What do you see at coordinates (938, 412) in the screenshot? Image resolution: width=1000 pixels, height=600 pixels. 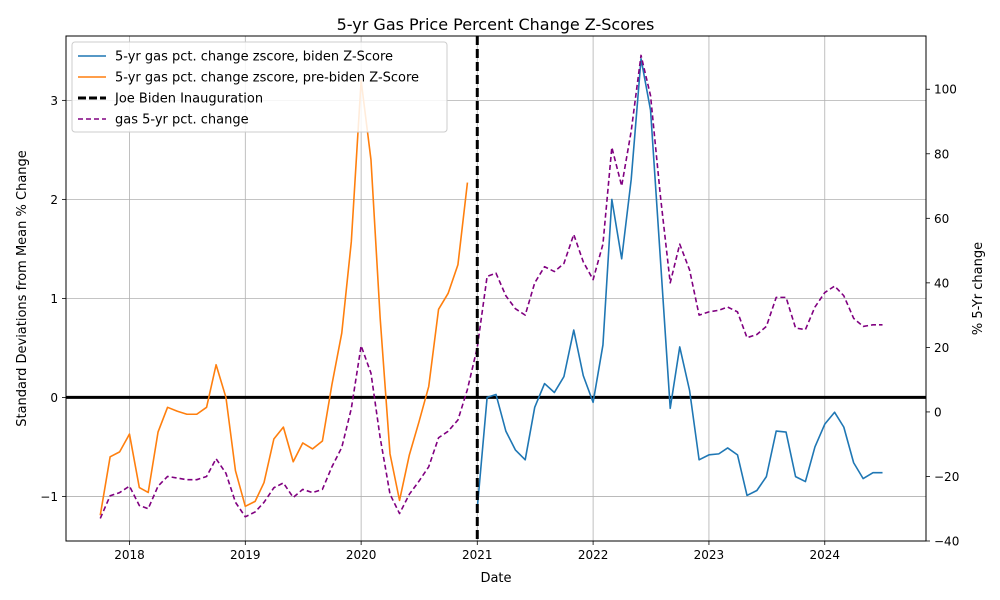 I see `y2-tick-label: 0` at bounding box center [938, 412].